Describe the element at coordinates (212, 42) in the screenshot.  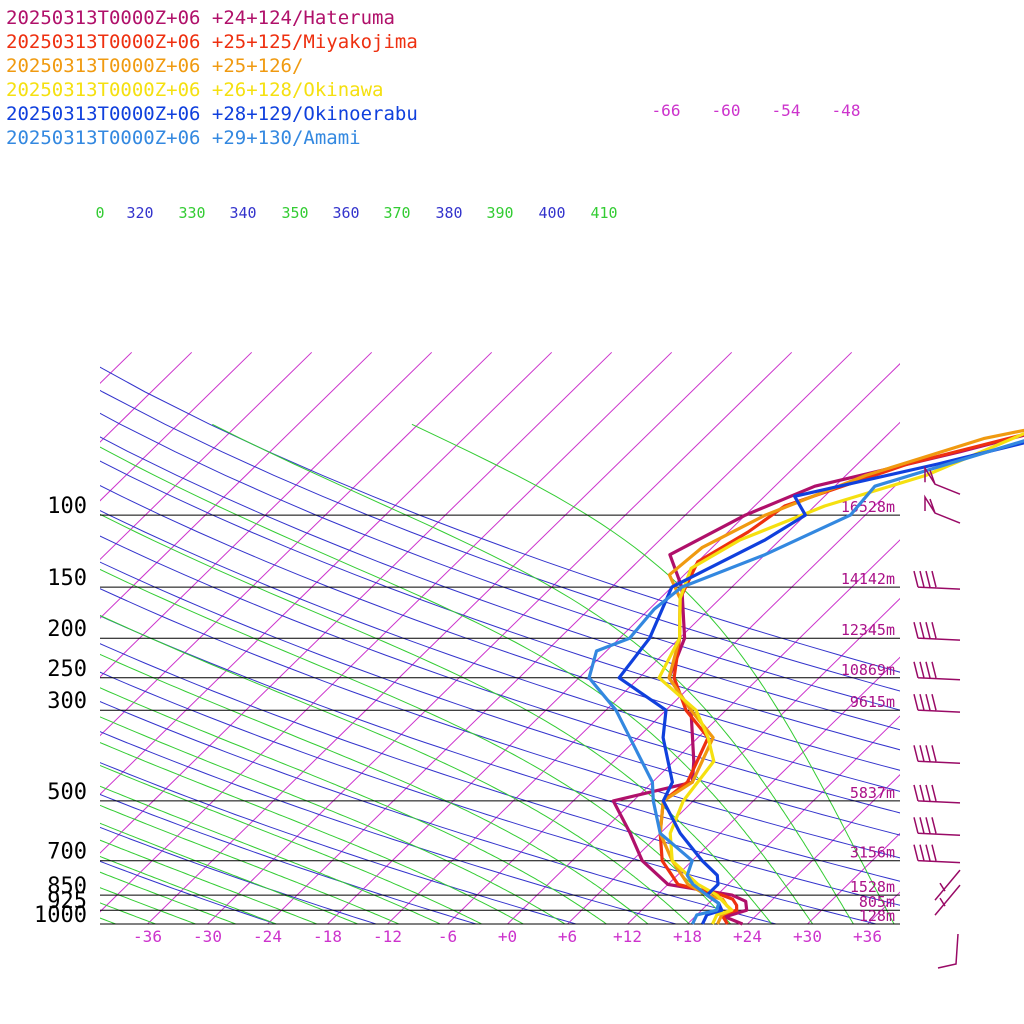
I see `legend-entry-2: 20250313T0000Z+06 +25+125/Miyakojima` at that location.